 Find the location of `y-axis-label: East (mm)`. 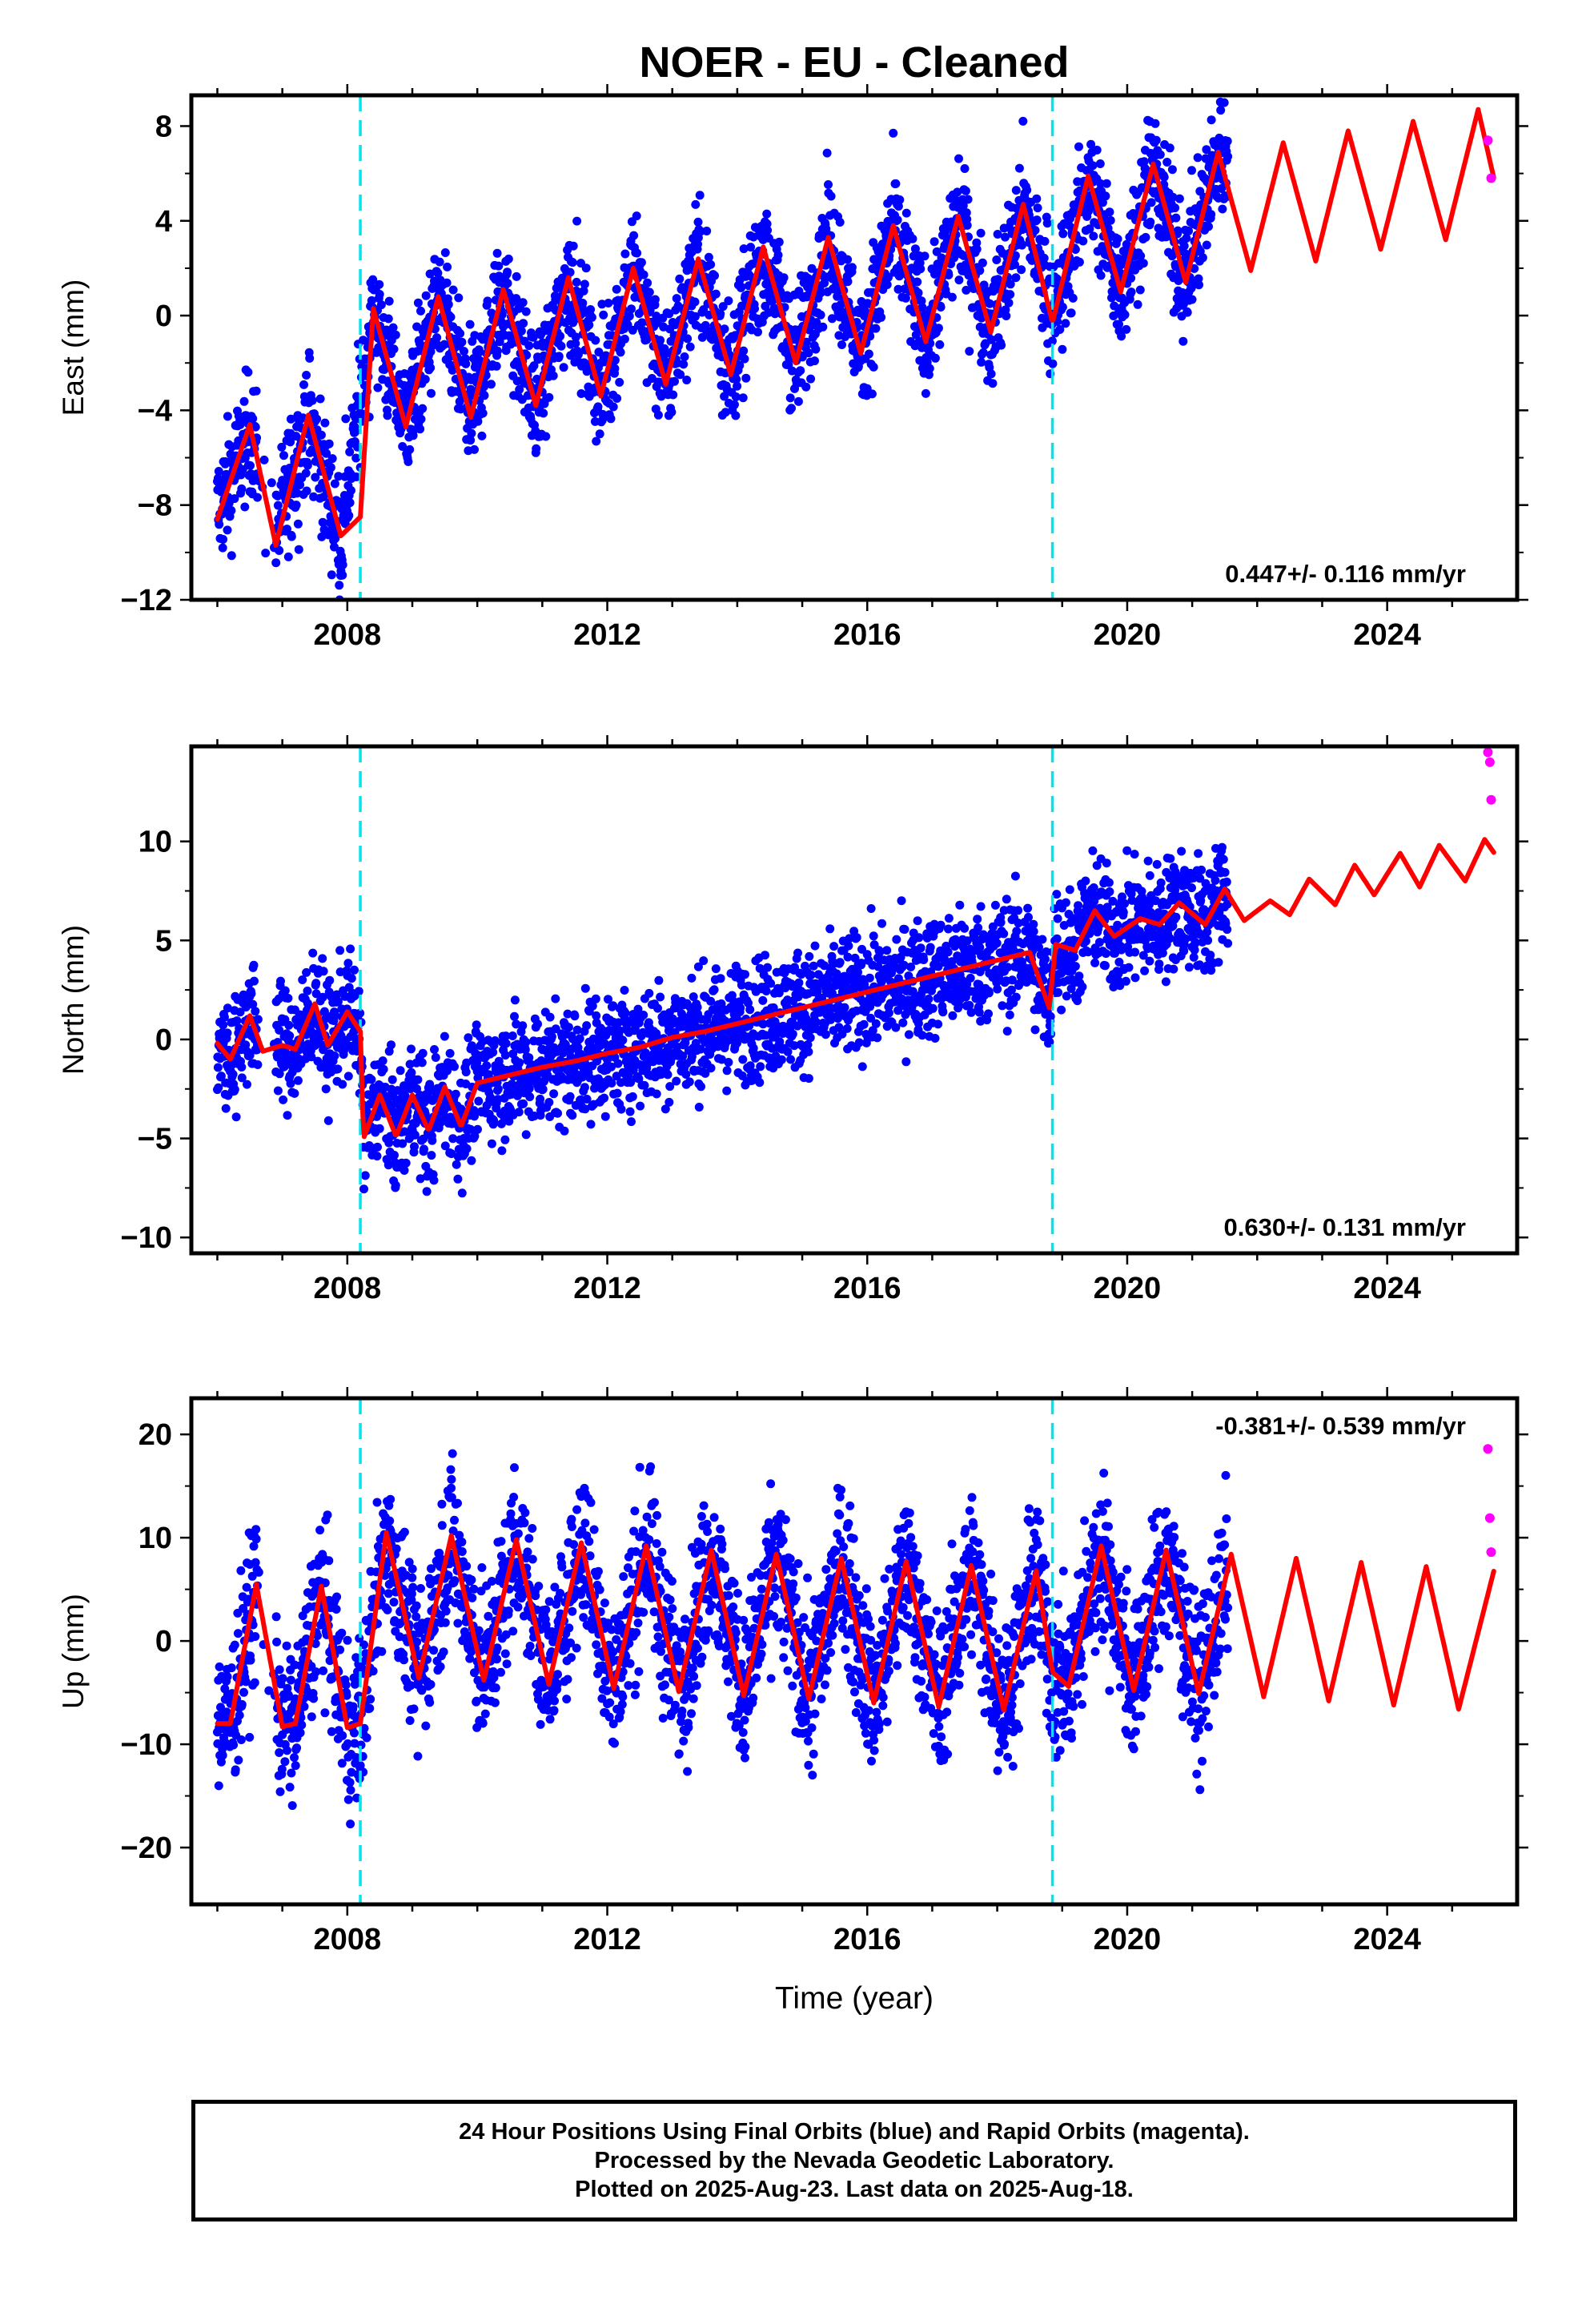

y-axis-label: East (mm) is located at coordinates (74, 347).